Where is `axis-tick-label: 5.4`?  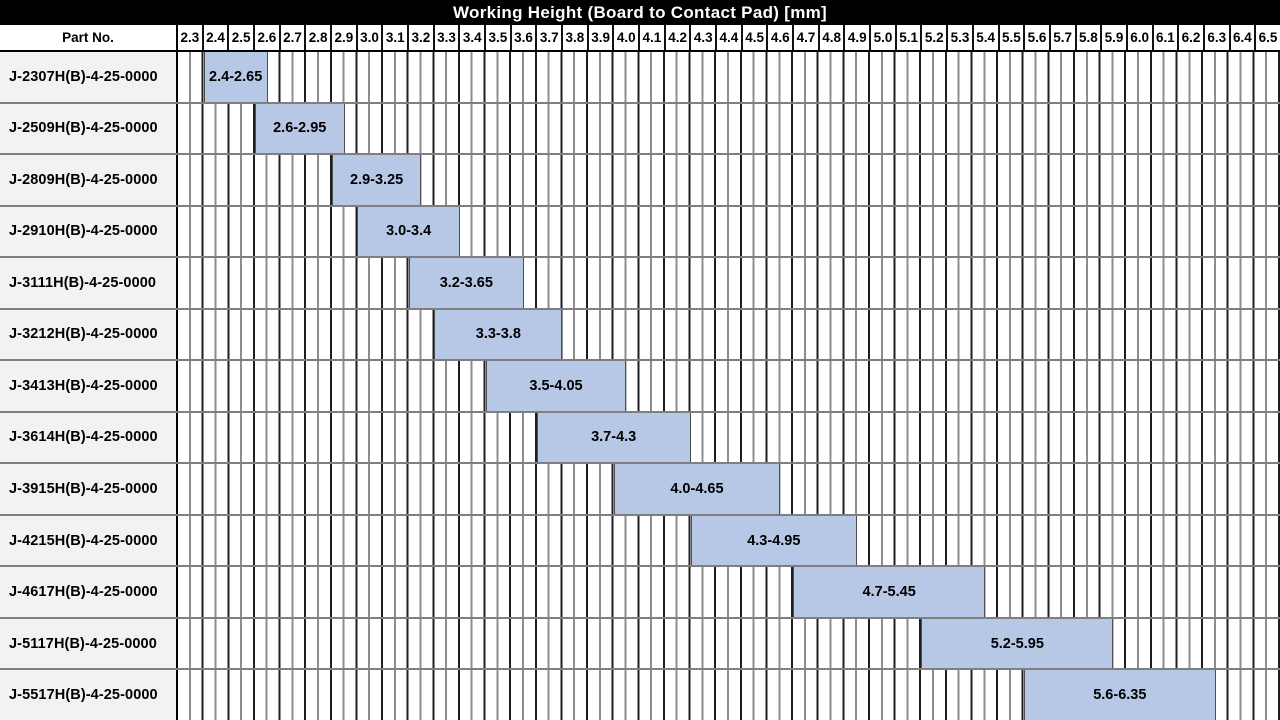
axis-tick-label: 5.4 is located at coordinates (987, 37).